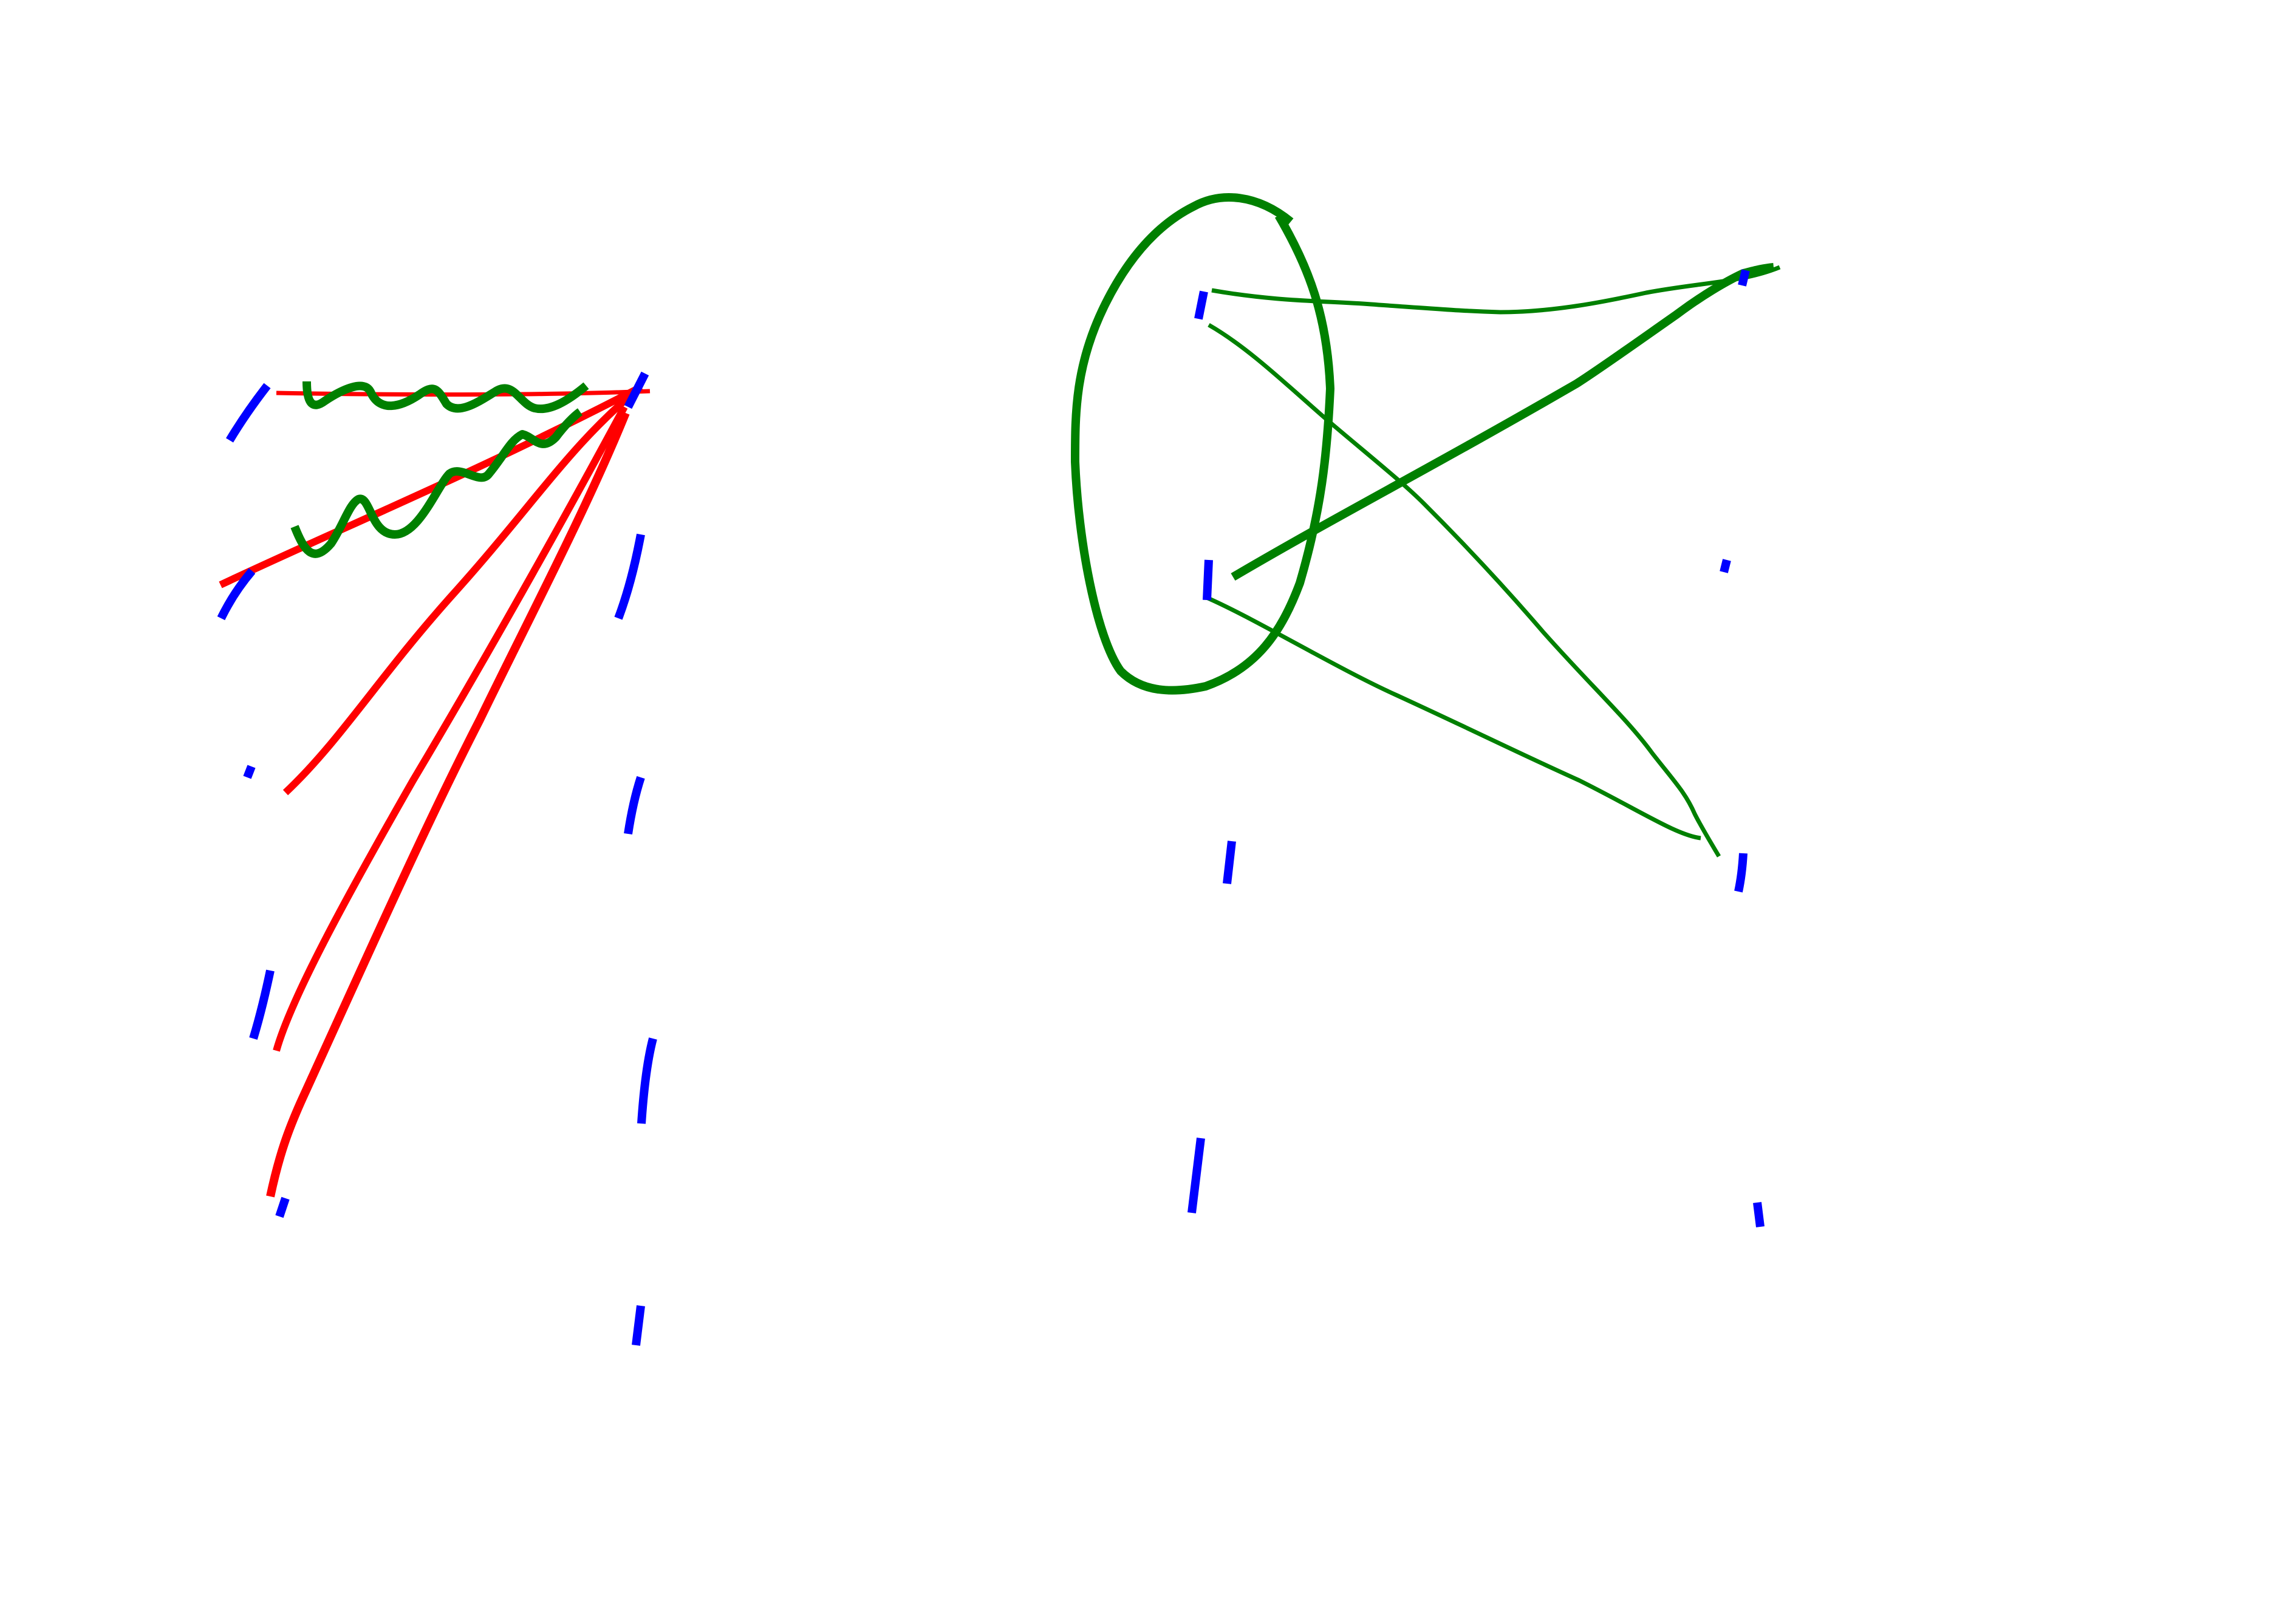 The width and height of the screenshot is (2296, 1607). What do you see at coordinates (1196, 1175) in the screenshot?
I see `node-c4` at bounding box center [1196, 1175].